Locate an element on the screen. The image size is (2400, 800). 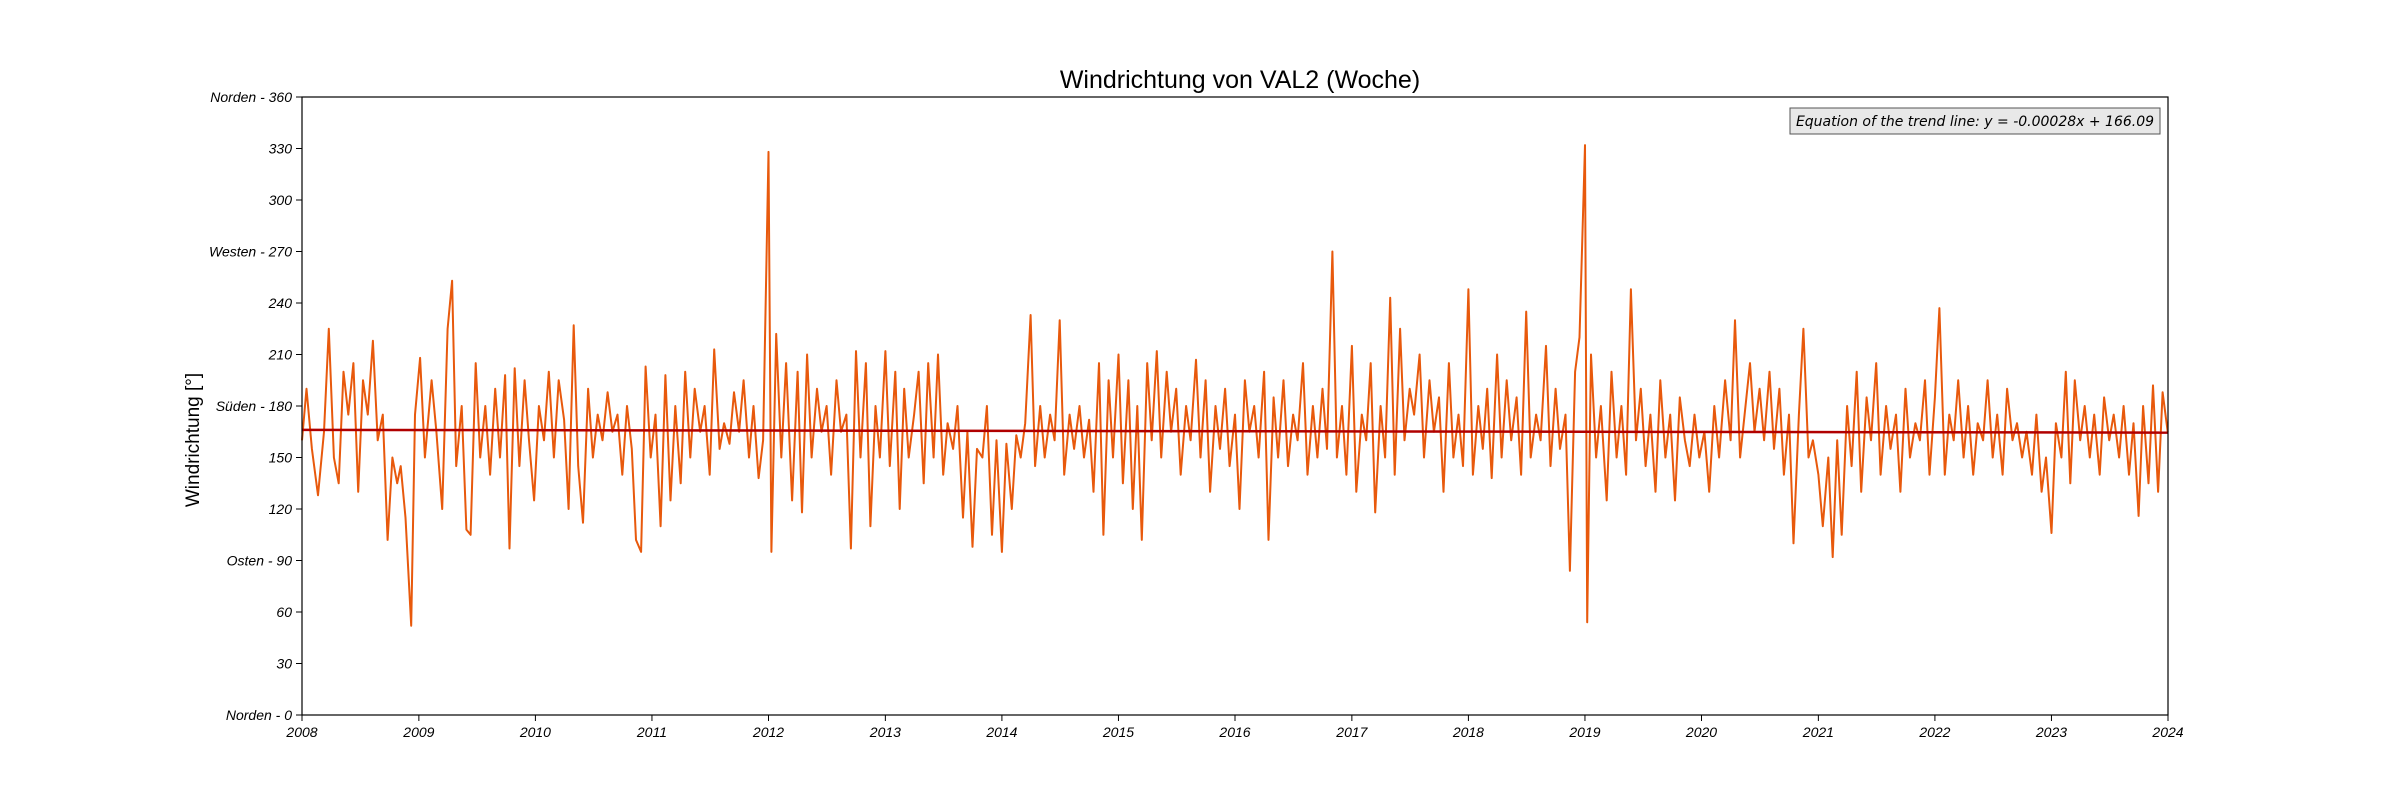
y-tick-label: Norden - 0 is located at coordinates (259, 715).